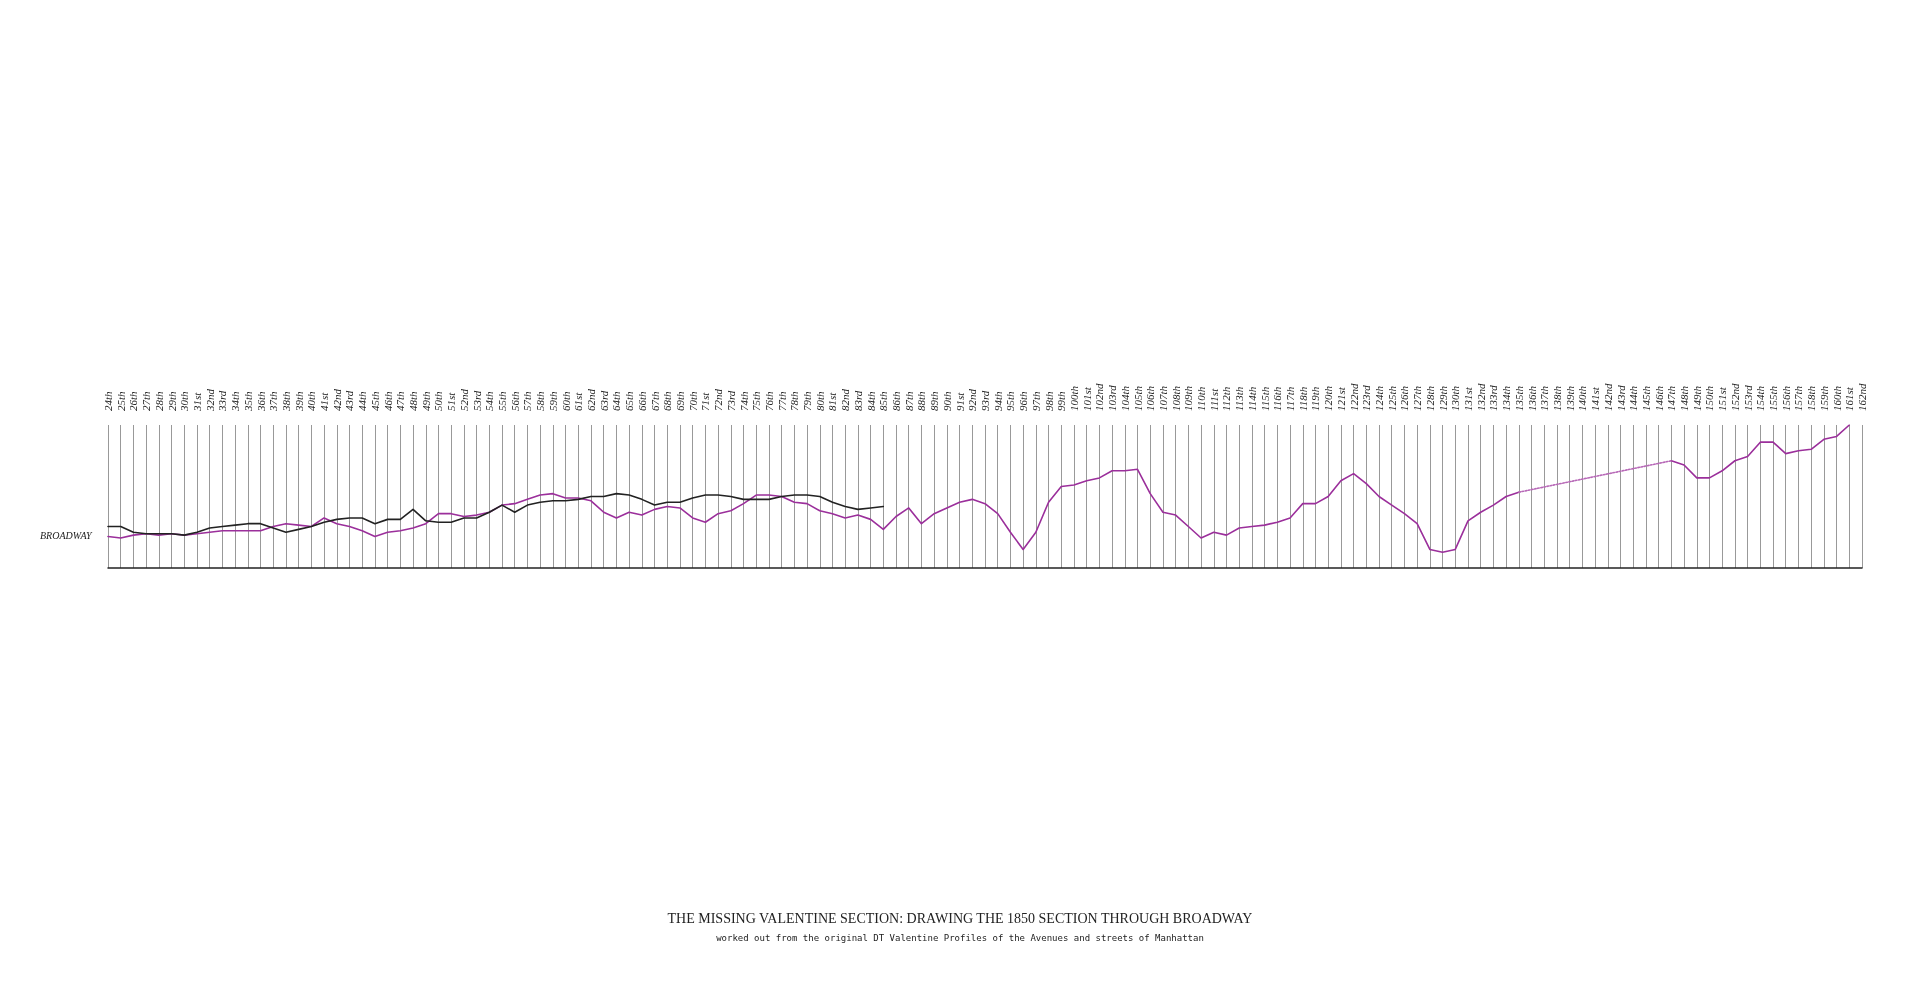 The width and height of the screenshot is (1920, 984). What do you see at coordinates (1315, 398) in the screenshot?
I see `x-tick-label: 119th` at bounding box center [1315, 398].